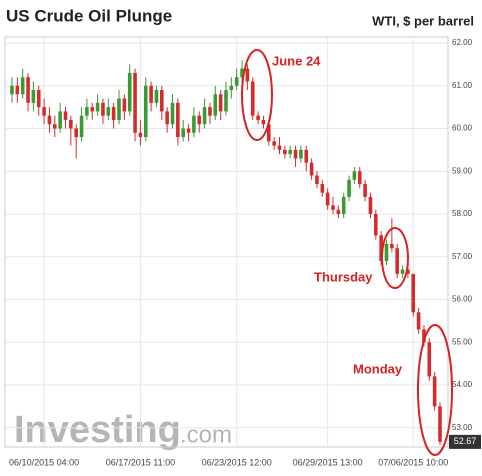  I want to click on y-tick-label: 53.00, so click(462, 427).